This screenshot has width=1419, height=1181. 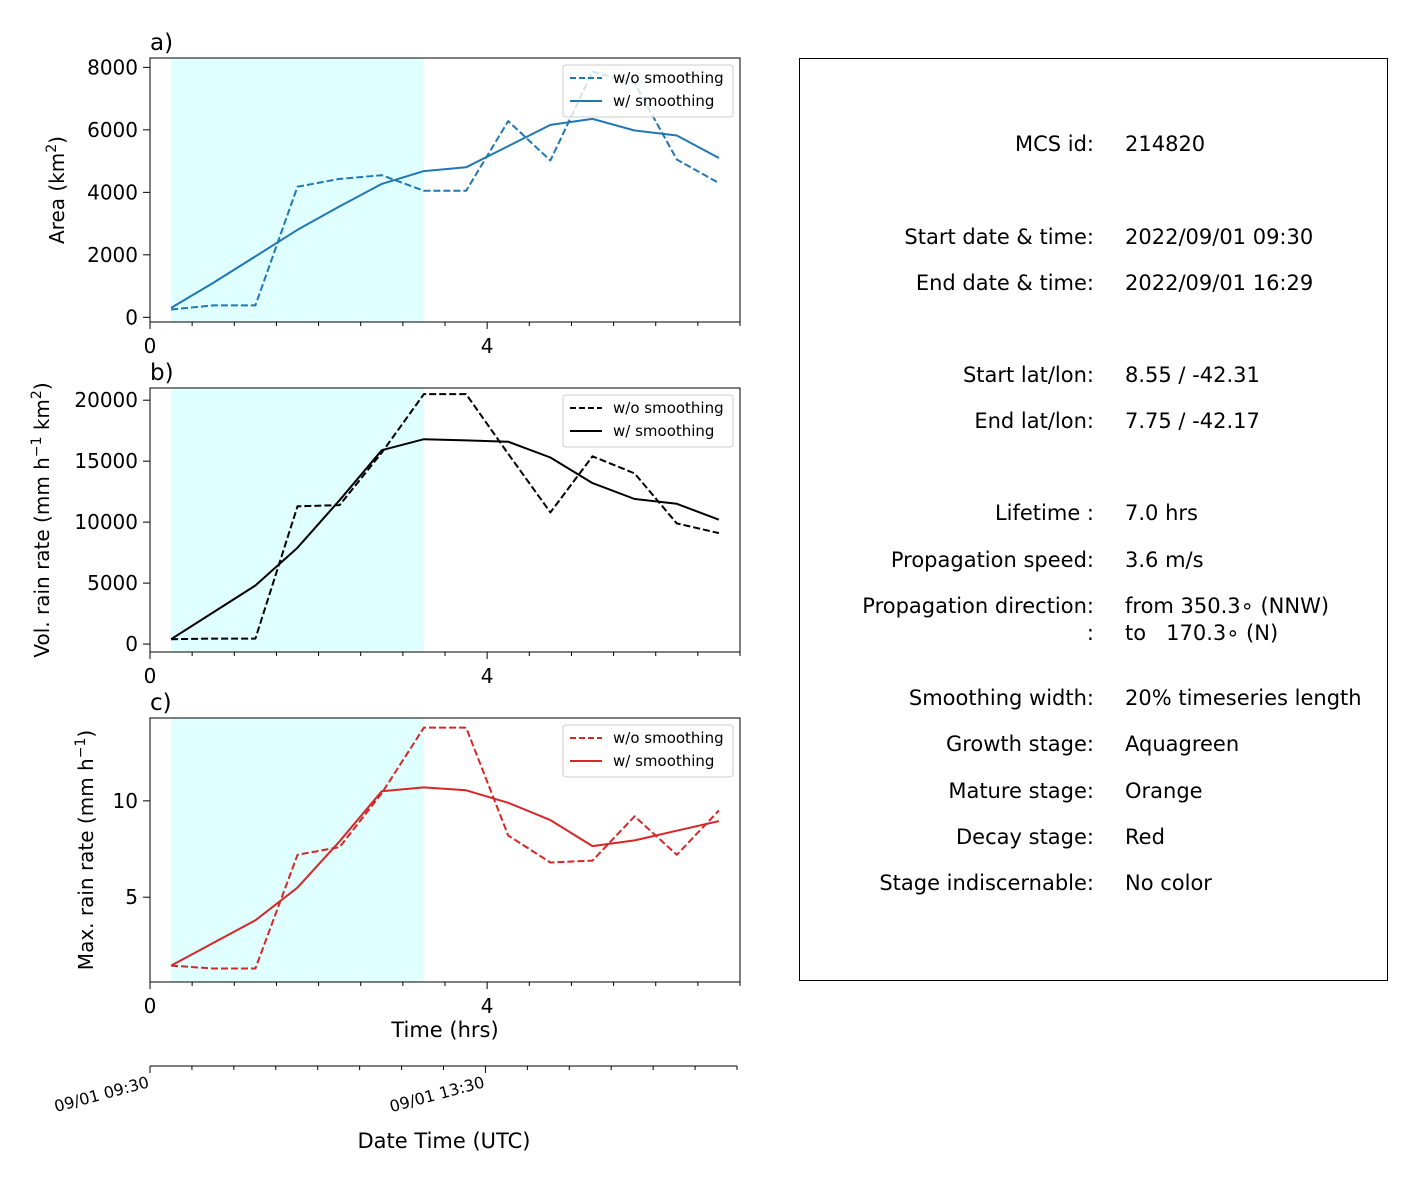 I want to click on info-label: End lat/lon:, so click(x=1034, y=421).